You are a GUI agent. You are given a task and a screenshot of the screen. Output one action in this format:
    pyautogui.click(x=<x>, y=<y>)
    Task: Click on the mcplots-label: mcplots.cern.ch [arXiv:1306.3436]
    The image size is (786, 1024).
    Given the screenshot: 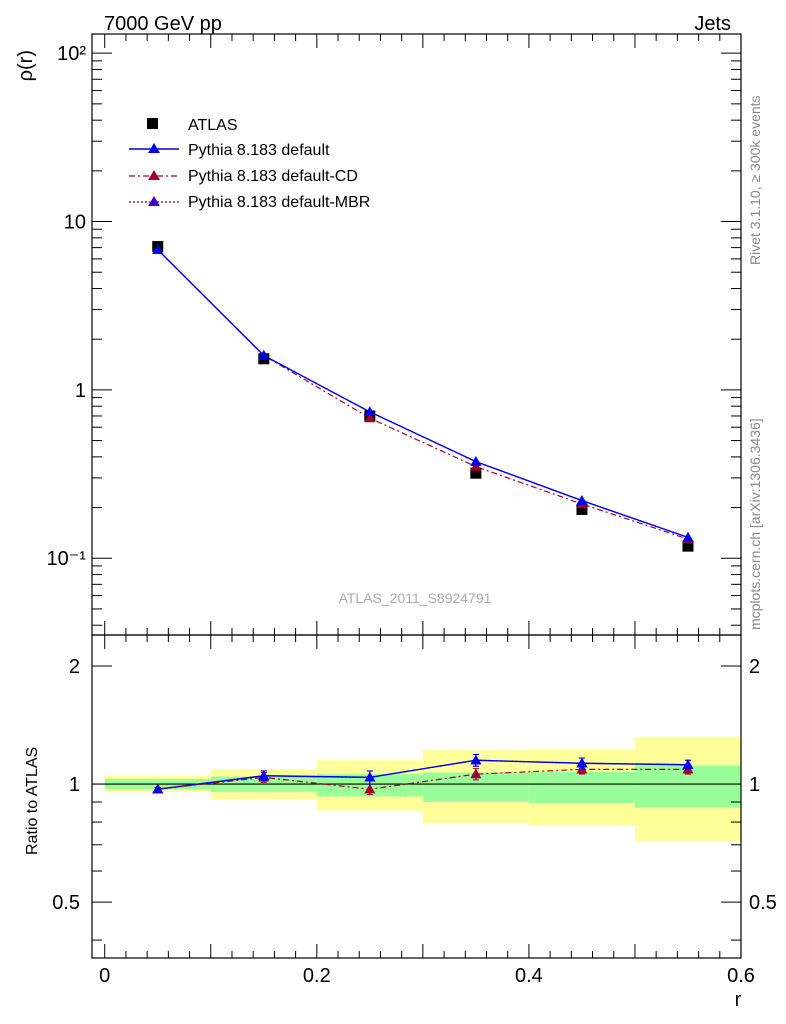 What is the action you would take?
    pyautogui.click(x=755, y=524)
    